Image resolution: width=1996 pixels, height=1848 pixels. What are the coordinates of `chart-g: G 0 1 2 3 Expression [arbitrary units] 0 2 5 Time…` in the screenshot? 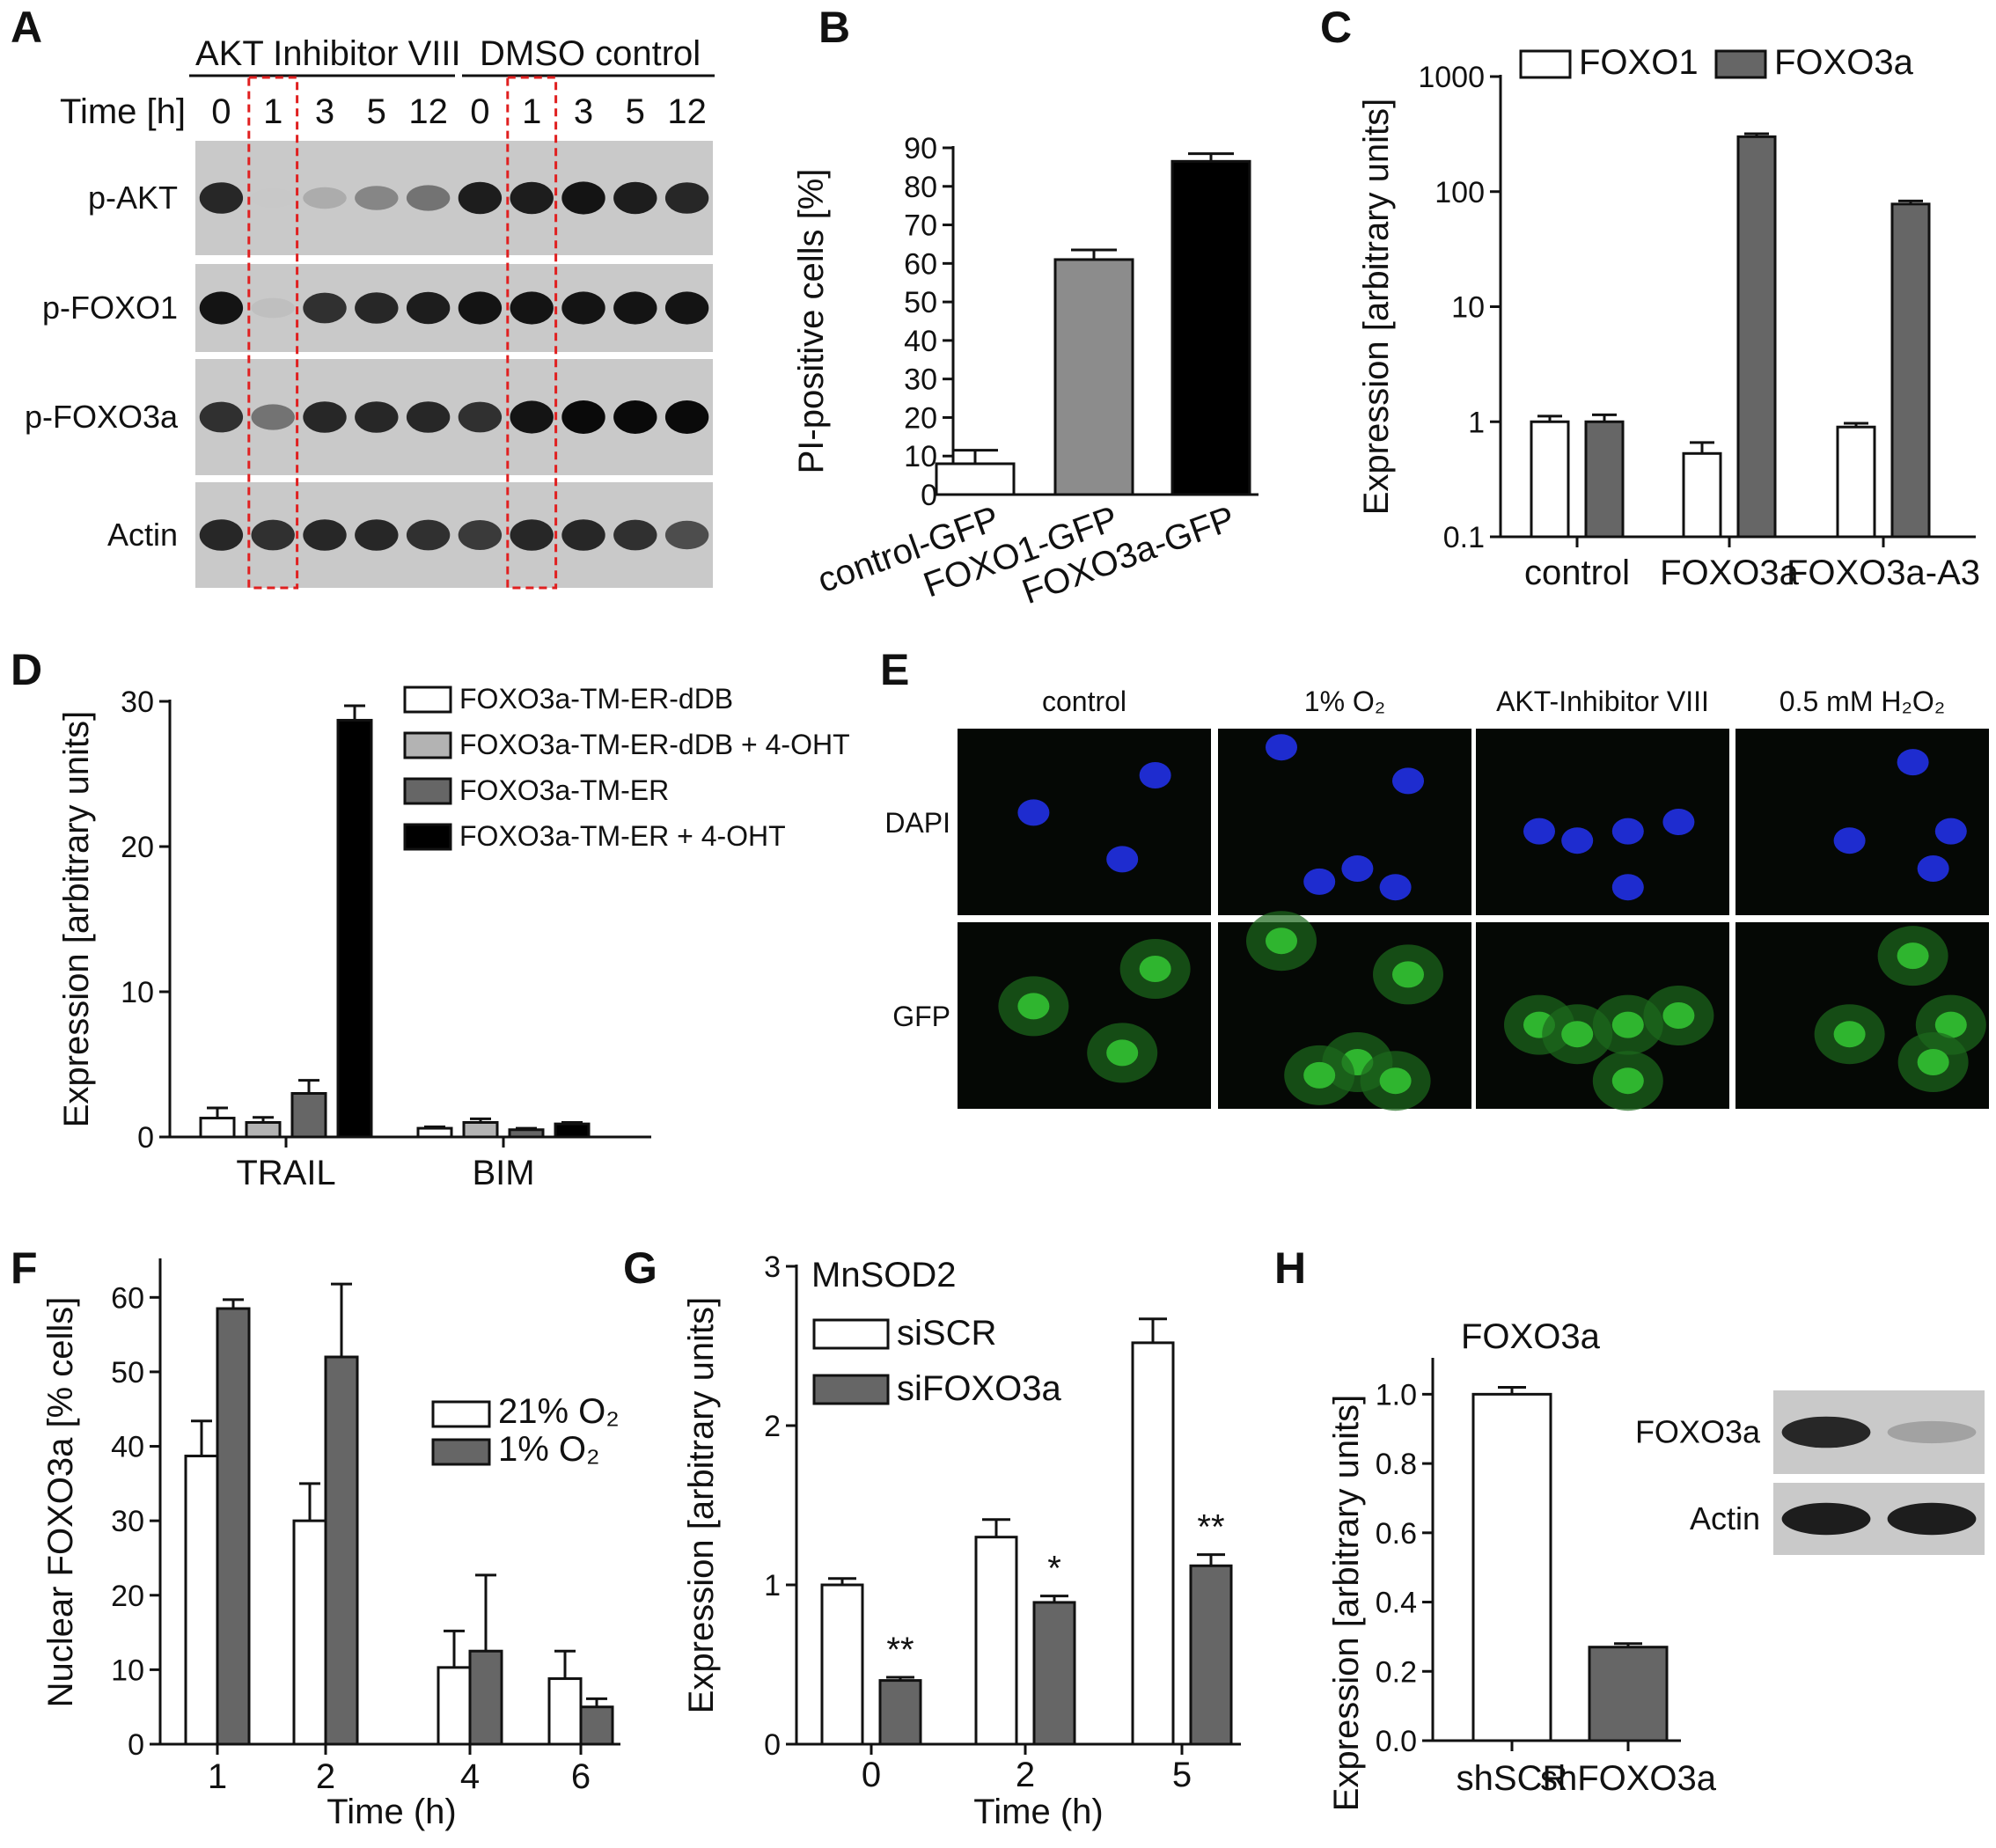 It's located at (932, 1537).